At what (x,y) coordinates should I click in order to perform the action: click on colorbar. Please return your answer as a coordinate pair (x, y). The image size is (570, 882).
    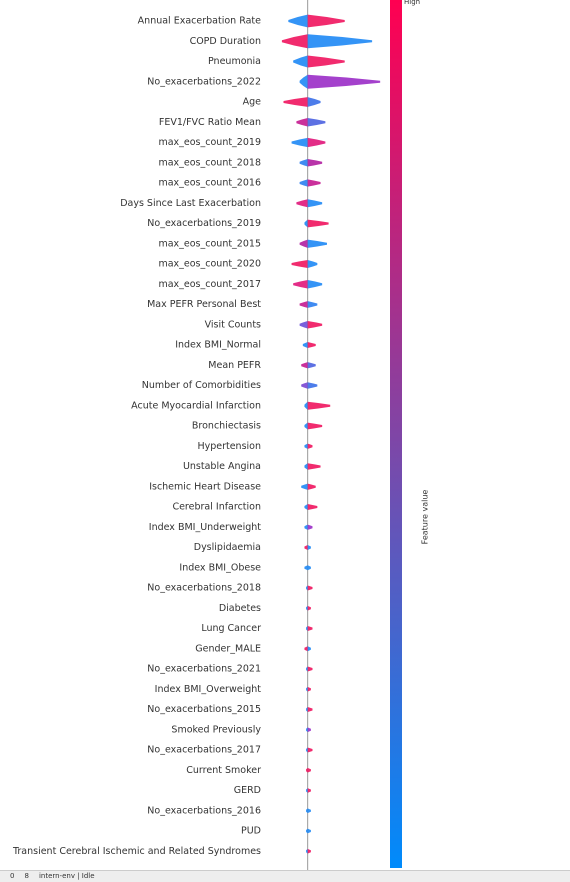
    Looking at the image, I should click on (396, 434).